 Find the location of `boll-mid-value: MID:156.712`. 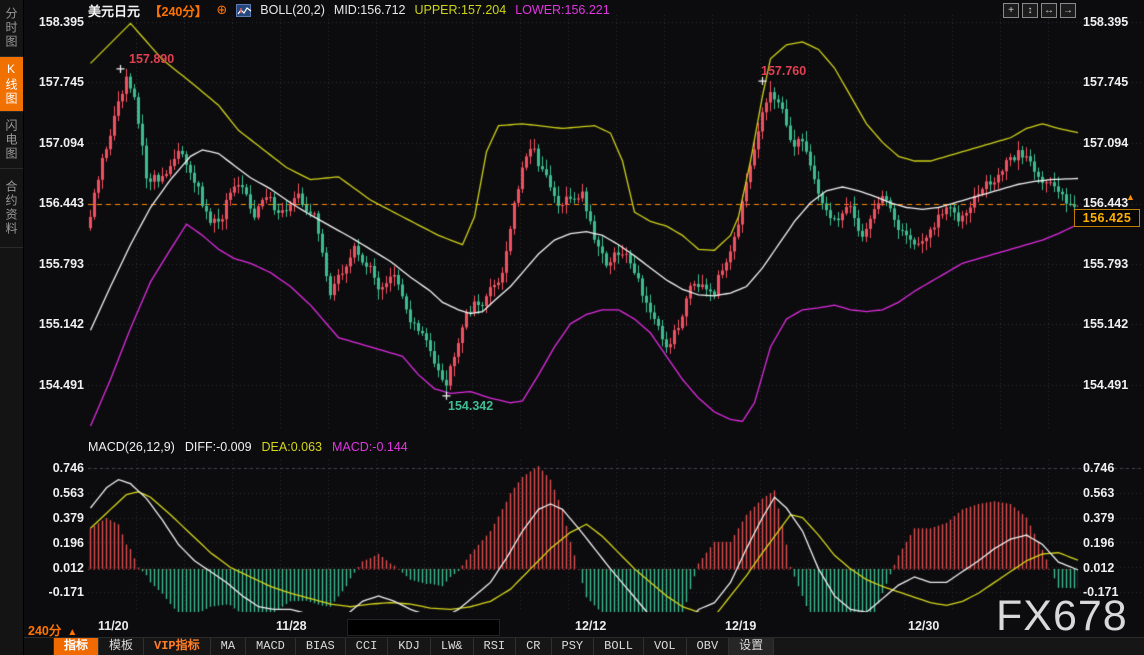

boll-mid-value: MID:156.712 is located at coordinates (369, 10).